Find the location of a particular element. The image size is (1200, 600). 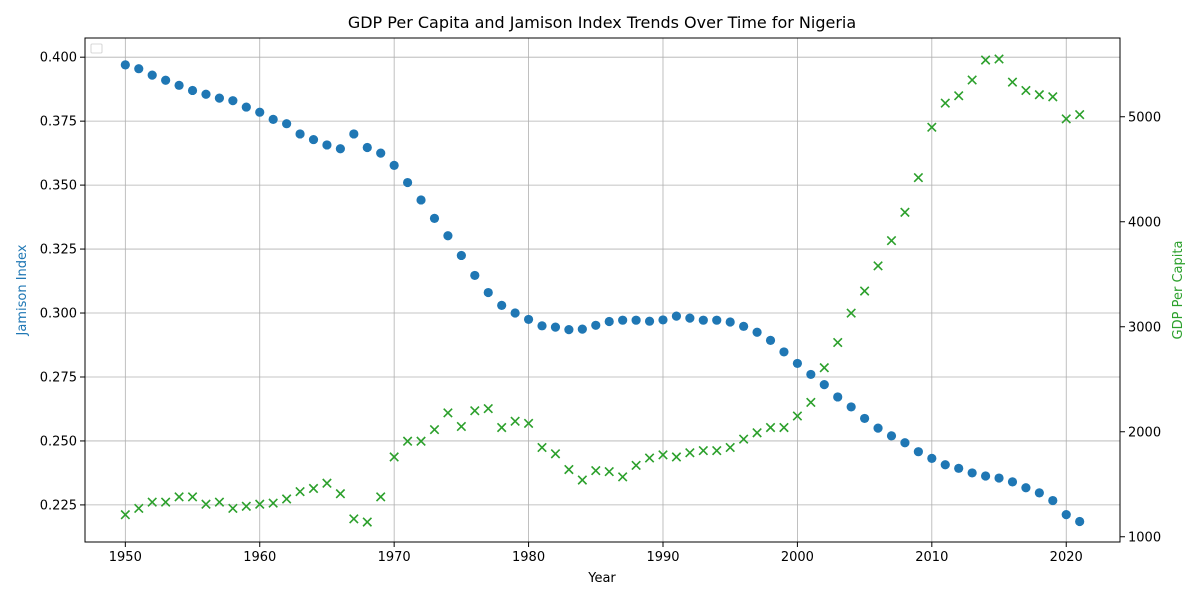

y-left-tick-label: 0.300 is located at coordinates (58, 314).